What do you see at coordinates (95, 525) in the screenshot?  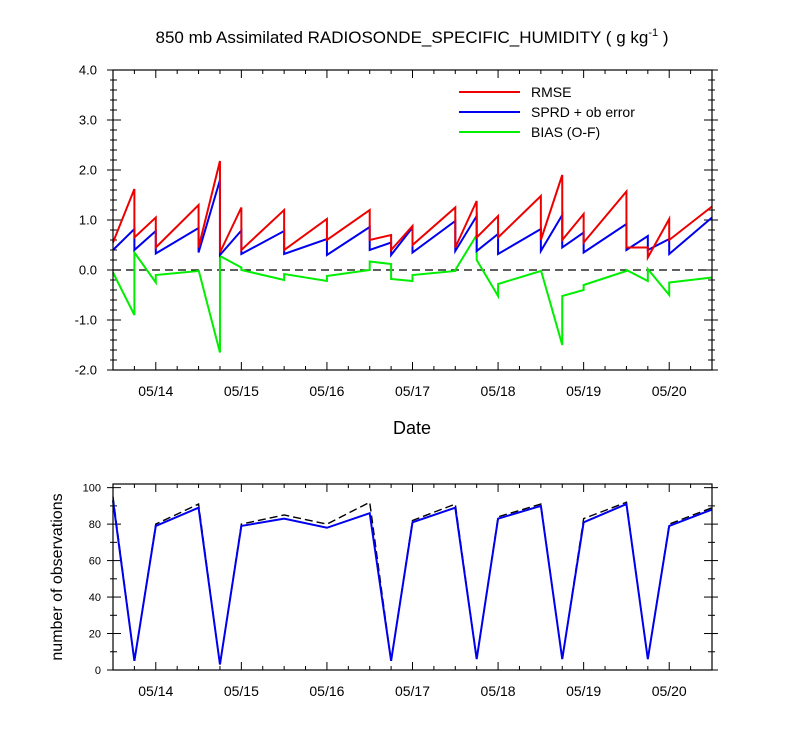 I see `y-tick-label: 80` at bounding box center [95, 525].